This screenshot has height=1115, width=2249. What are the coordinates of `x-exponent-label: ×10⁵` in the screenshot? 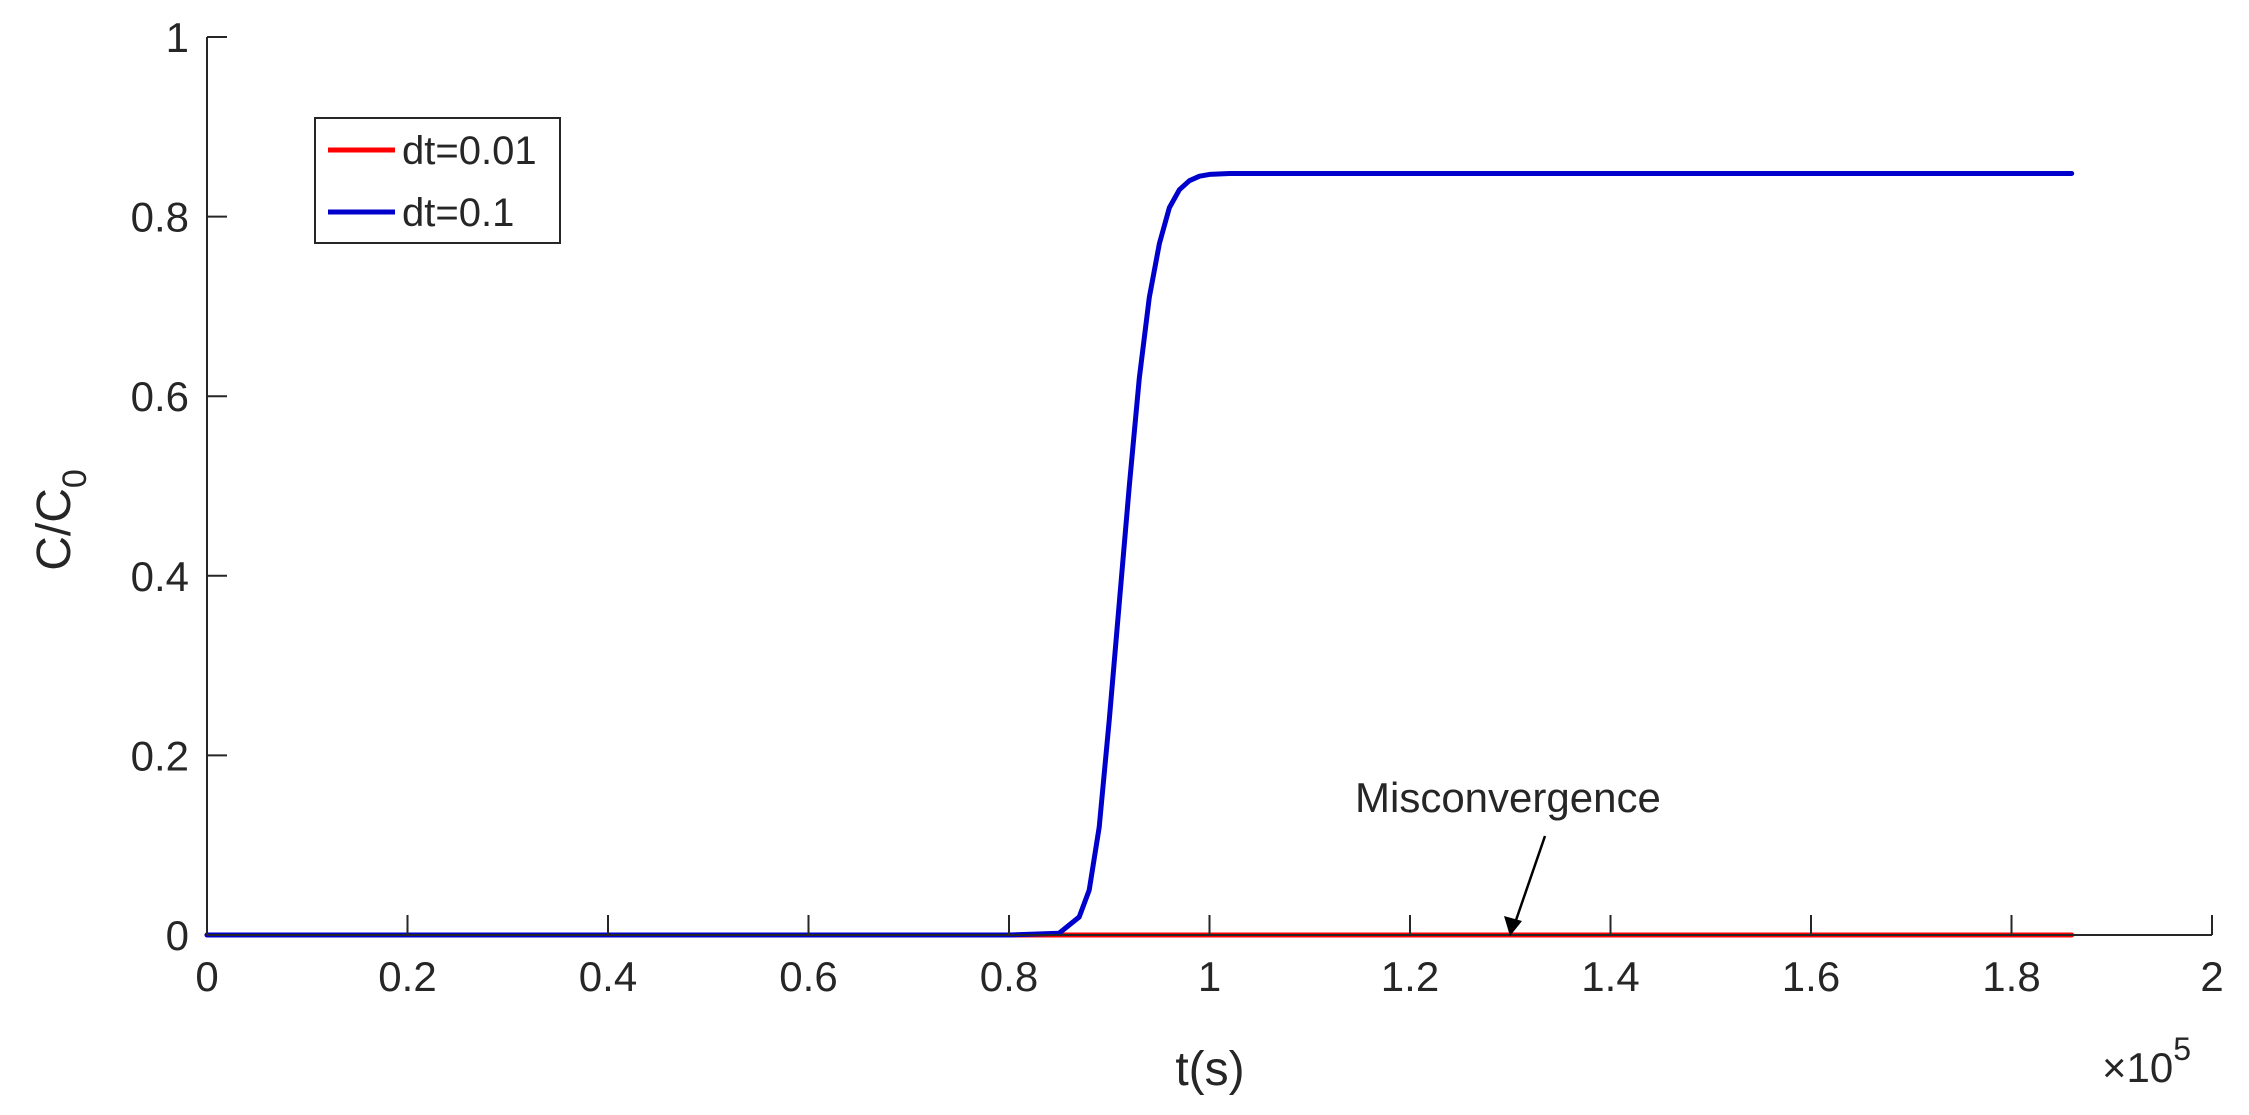 It's located at (2146, 1061).